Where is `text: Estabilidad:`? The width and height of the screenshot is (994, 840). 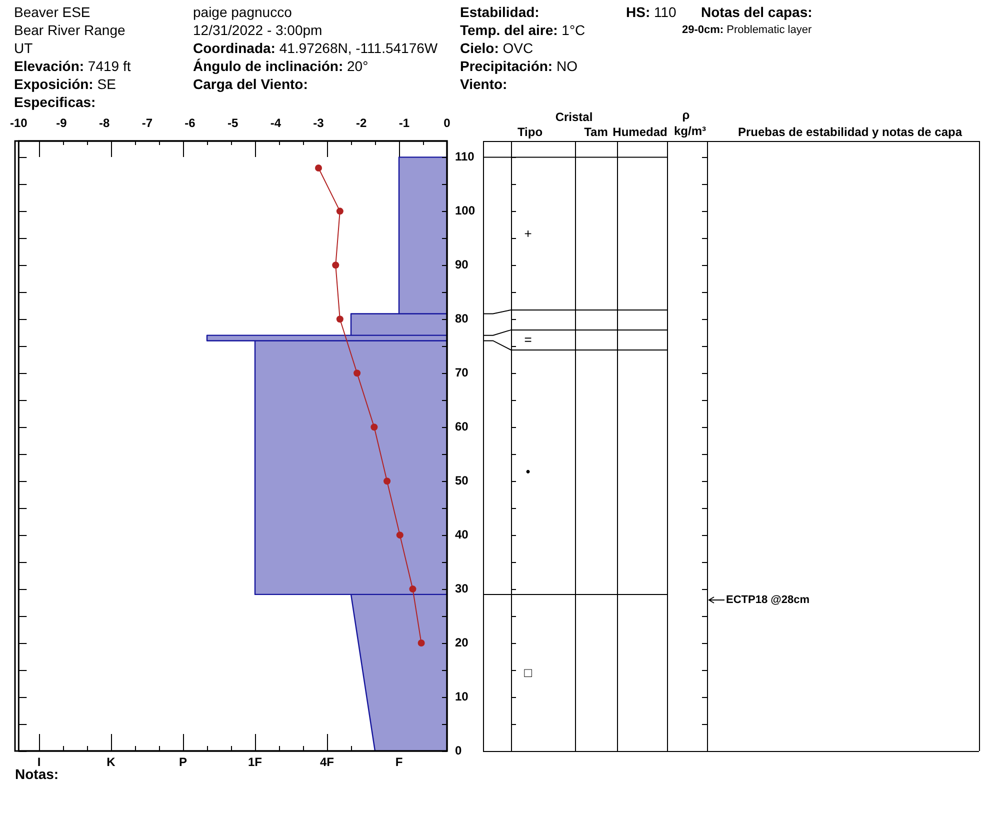
text: Estabilidad: is located at coordinates (500, 12).